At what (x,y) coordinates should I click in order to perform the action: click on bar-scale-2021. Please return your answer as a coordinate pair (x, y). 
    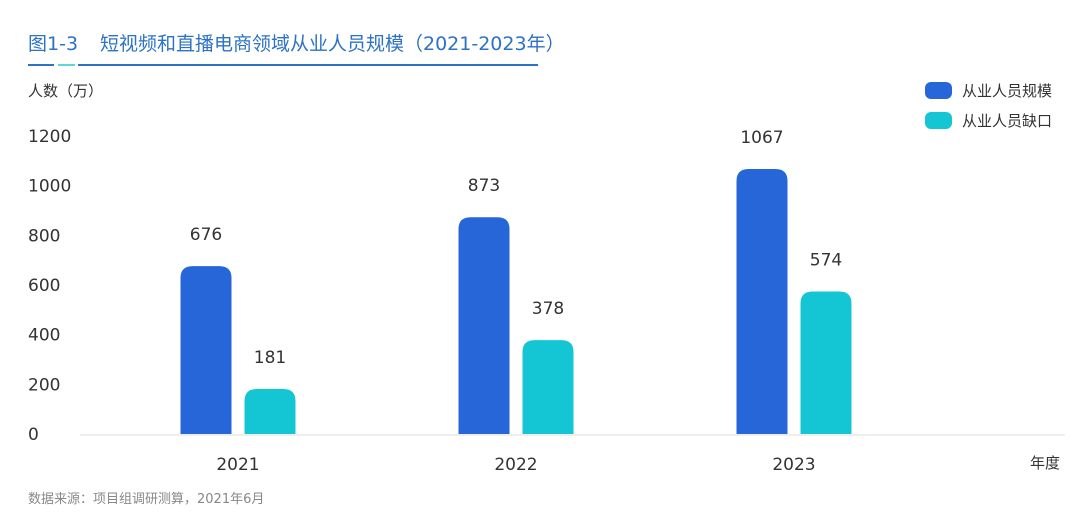
    Looking at the image, I should click on (206, 350).